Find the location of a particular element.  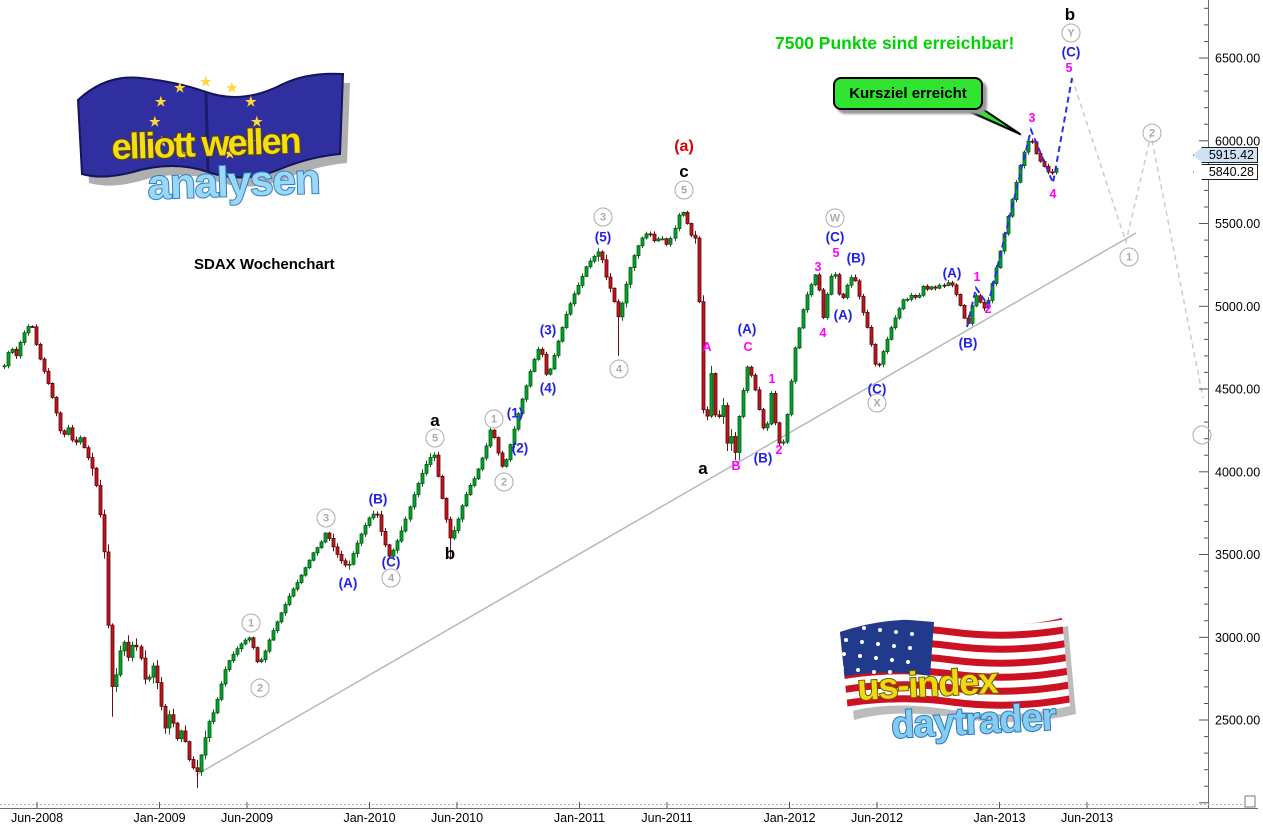

time-axis-label: Jan-2013 is located at coordinates (999, 818).